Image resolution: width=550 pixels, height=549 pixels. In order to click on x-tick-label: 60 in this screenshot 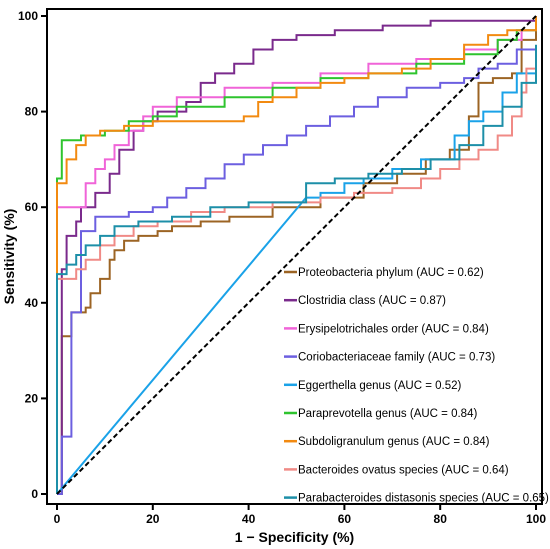, I will do `click(345, 519)`.